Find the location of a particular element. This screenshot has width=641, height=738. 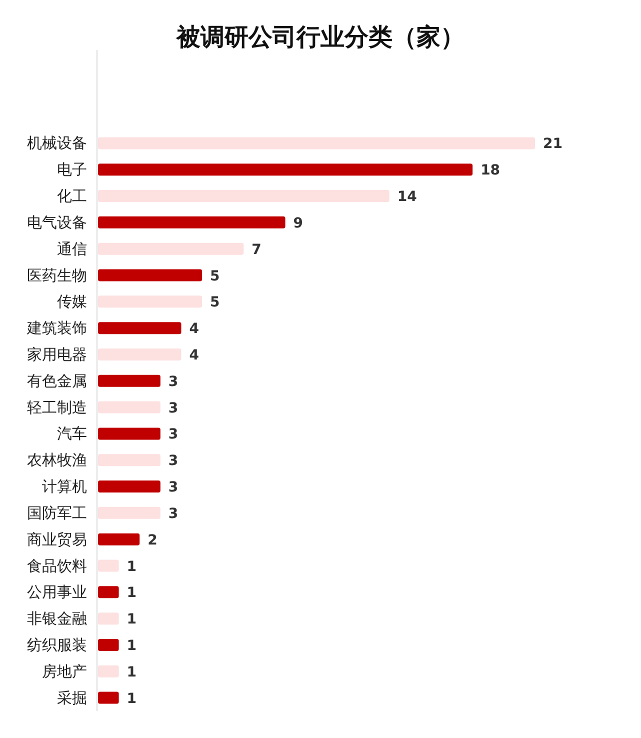

y-tick-label: 有色金属 is located at coordinates (57, 381).